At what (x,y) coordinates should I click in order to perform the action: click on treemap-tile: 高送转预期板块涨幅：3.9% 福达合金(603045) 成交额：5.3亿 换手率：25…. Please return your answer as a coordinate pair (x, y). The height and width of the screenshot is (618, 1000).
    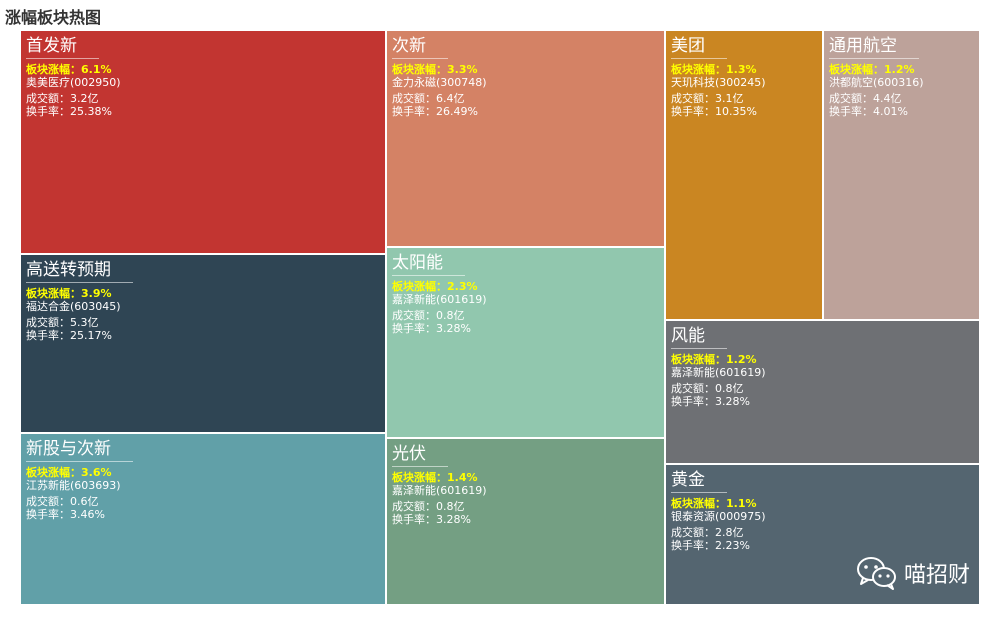
    Looking at the image, I should click on (203, 343).